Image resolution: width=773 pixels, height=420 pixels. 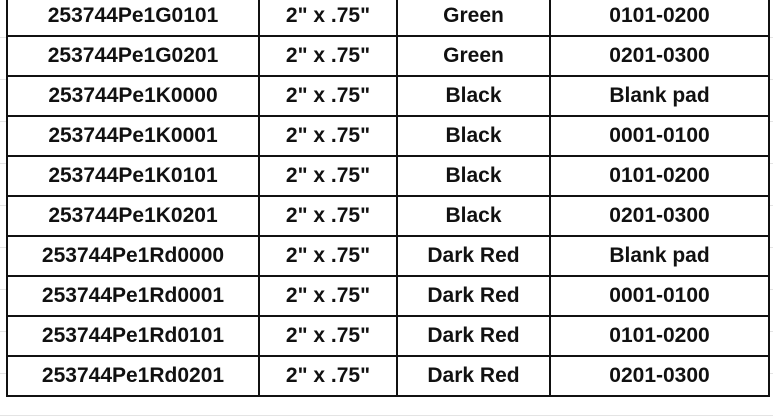 What do you see at coordinates (133, 376) in the screenshot?
I see `sku-cell: 253744Pe1Rd0201` at bounding box center [133, 376].